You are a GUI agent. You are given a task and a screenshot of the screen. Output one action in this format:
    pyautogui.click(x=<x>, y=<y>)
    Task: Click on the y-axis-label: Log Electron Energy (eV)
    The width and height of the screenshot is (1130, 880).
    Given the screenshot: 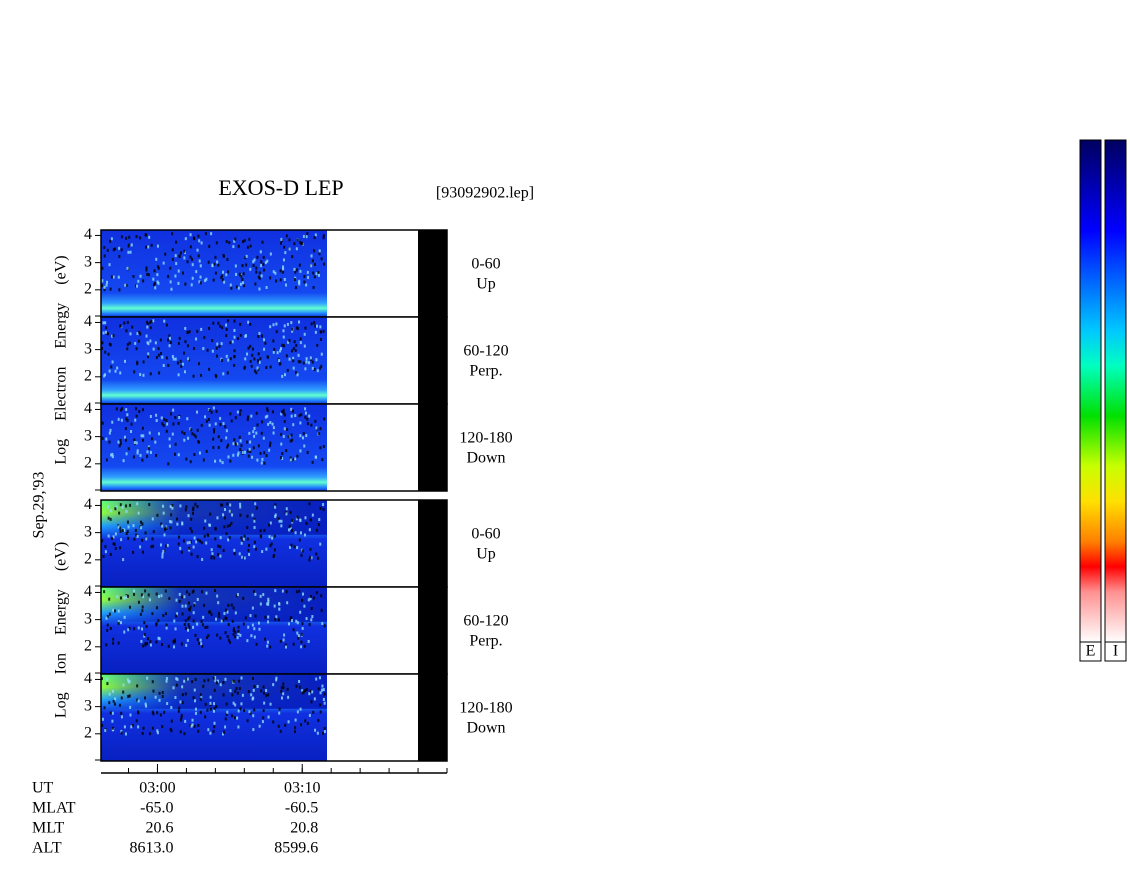 What is the action you would take?
    pyautogui.click(x=61, y=359)
    